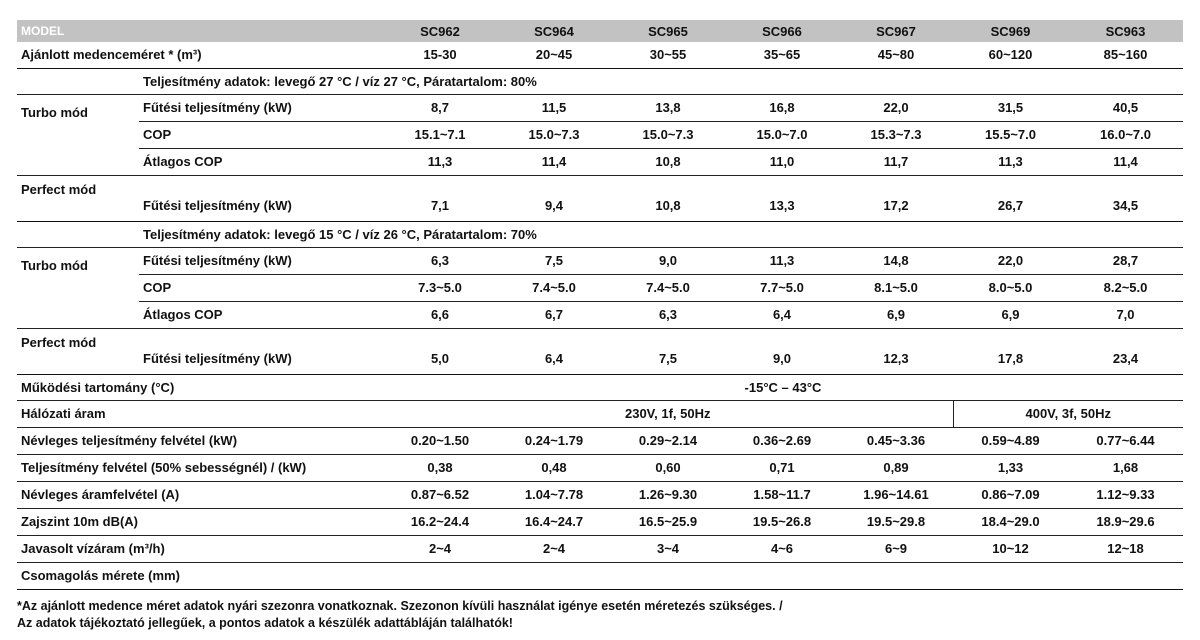 This screenshot has height=640, width=1200. I want to click on cell-value: 0.20~1.50, so click(440, 441).